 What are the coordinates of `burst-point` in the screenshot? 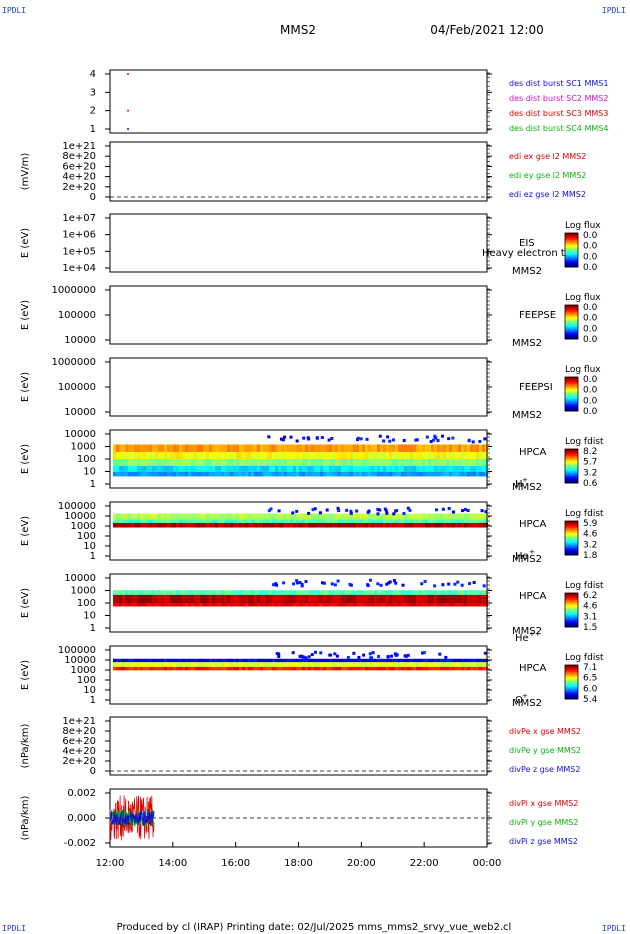 It's located at (128, 110).